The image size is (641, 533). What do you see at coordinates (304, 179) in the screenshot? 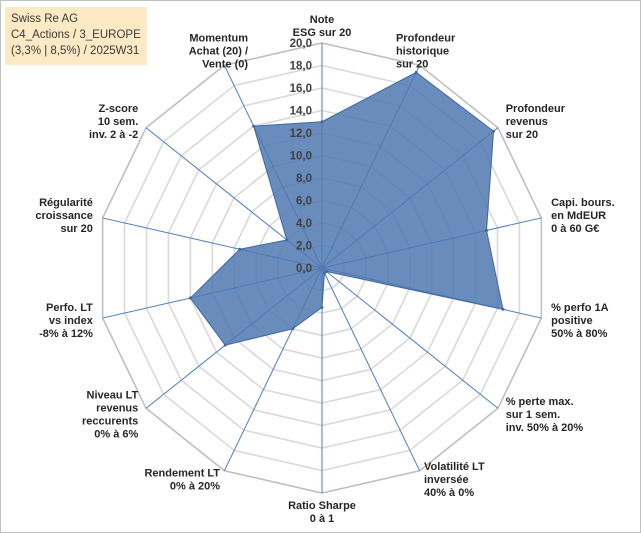
I see `tick-label: 8,0` at bounding box center [304, 179].